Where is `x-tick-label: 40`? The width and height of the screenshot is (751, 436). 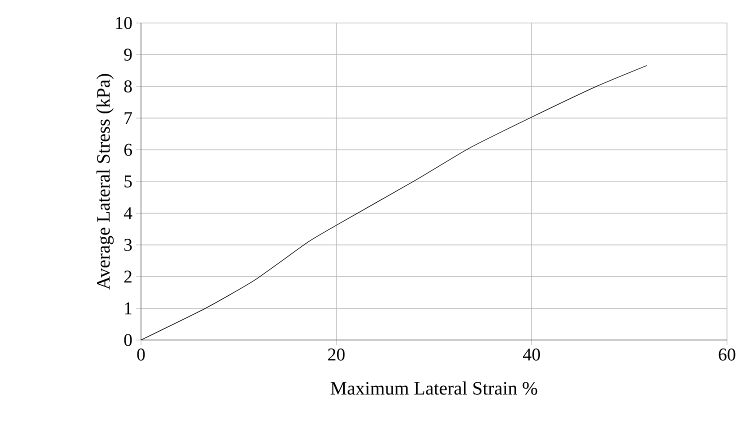 x-tick-label: 40 is located at coordinates (531, 354).